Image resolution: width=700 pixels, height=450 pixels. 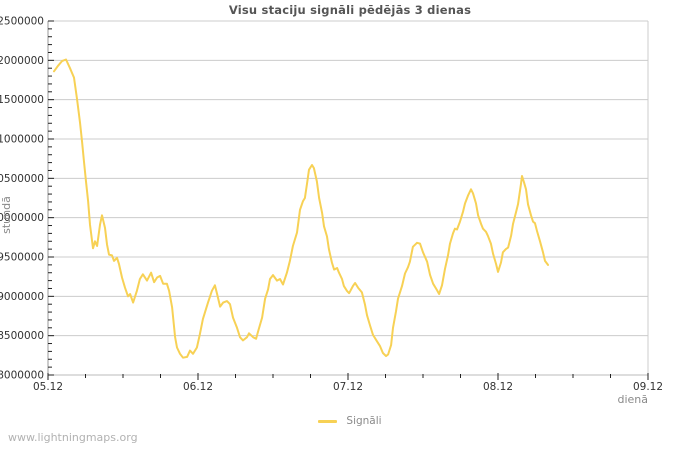 I want to click on chart-title: Visu staciju signāli pēdējās 3 dienas, so click(x=350, y=10).